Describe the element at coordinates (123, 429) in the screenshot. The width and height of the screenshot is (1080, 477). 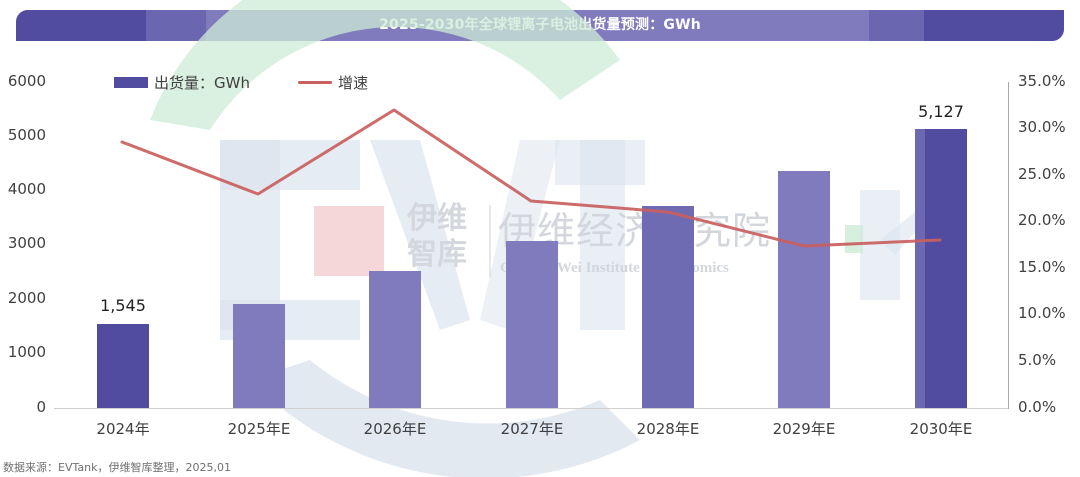
I see `x-label-2024: 2024年` at that location.